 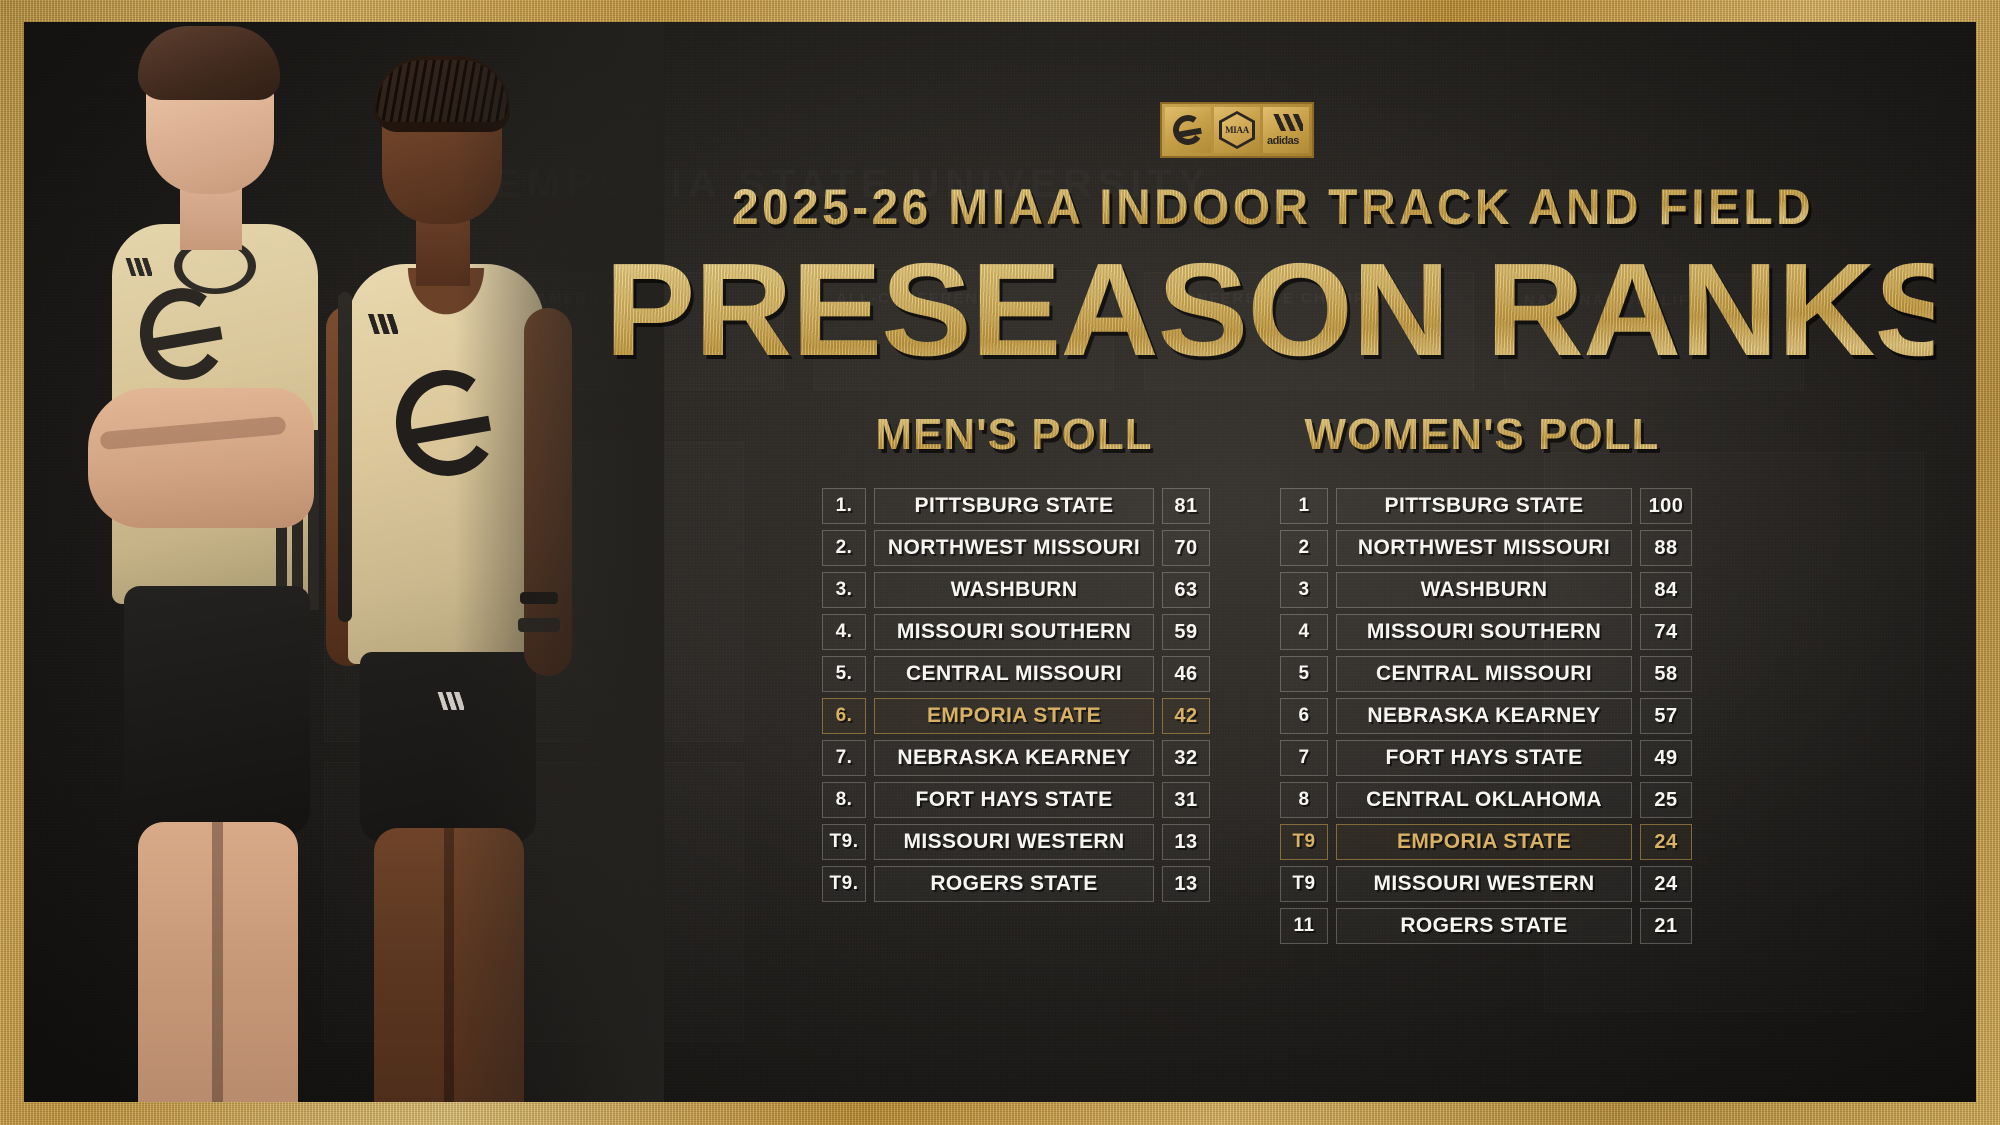 What do you see at coordinates (844, 842) in the screenshot?
I see `rank-cell: T9.` at bounding box center [844, 842].